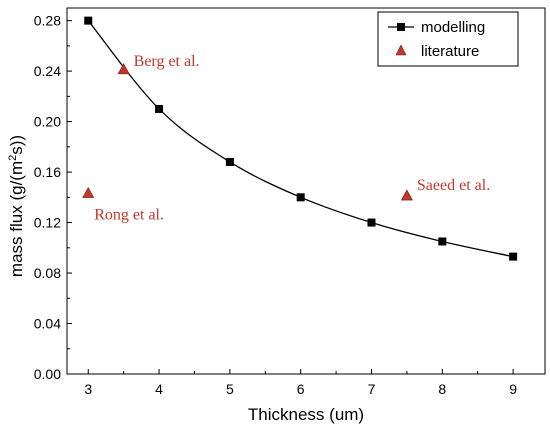 This screenshot has height=429, width=550. Describe the element at coordinates (47, 324) in the screenshot. I see `y-tick-label: 0.04` at that location.